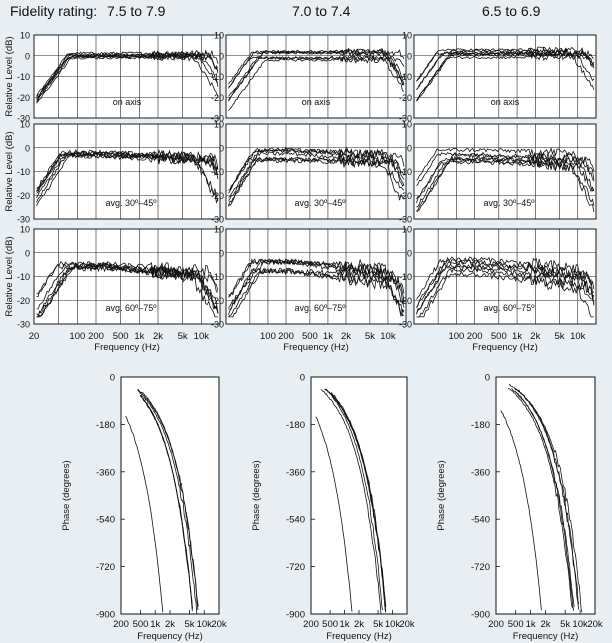  I want to click on mag-xaxis-label: Frequency (Hz), so click(504, 347).